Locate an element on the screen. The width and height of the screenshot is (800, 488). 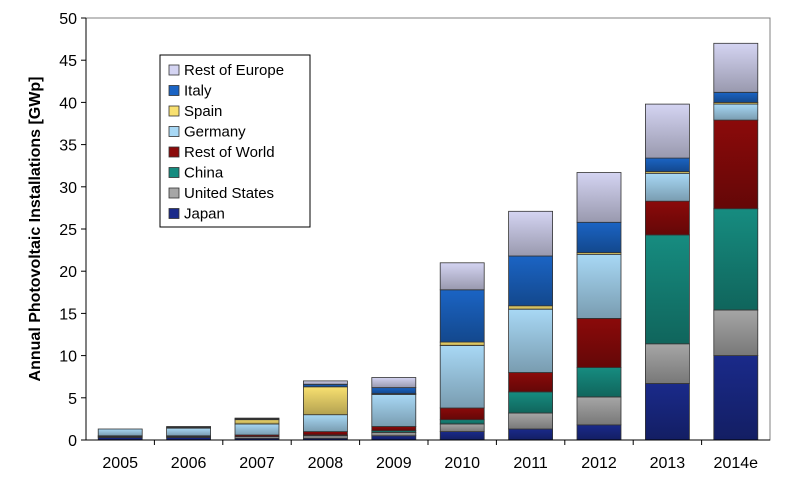
bar-segment-rest-of-world-2013 is located at coordinates (667, 218).